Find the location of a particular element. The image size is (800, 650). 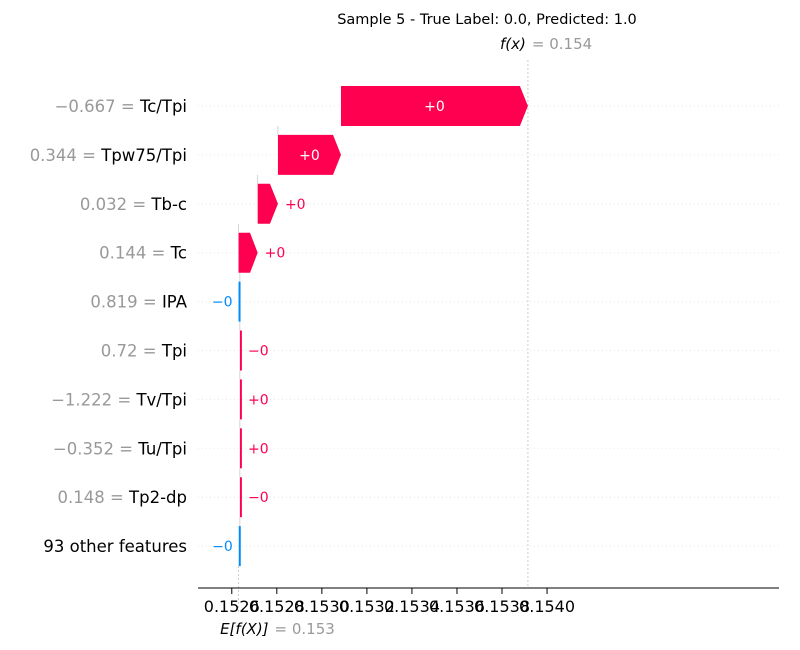

base-value-label: E[f(X)] is located at coordinates (244, 629).